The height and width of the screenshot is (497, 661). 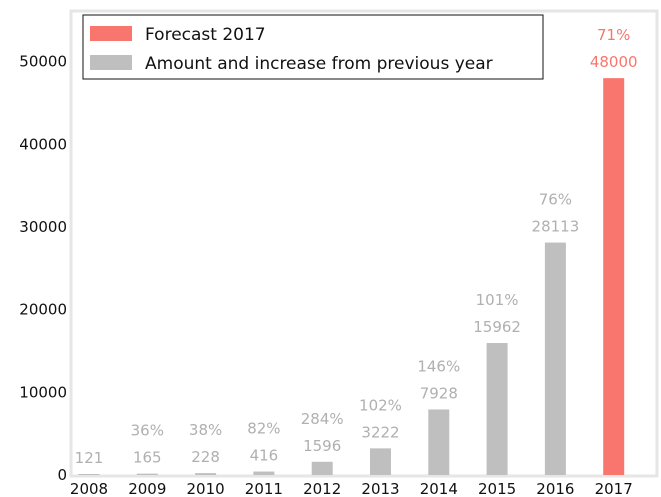 I want to click on legend-swatch-forecast, so click(x=111, y=33).